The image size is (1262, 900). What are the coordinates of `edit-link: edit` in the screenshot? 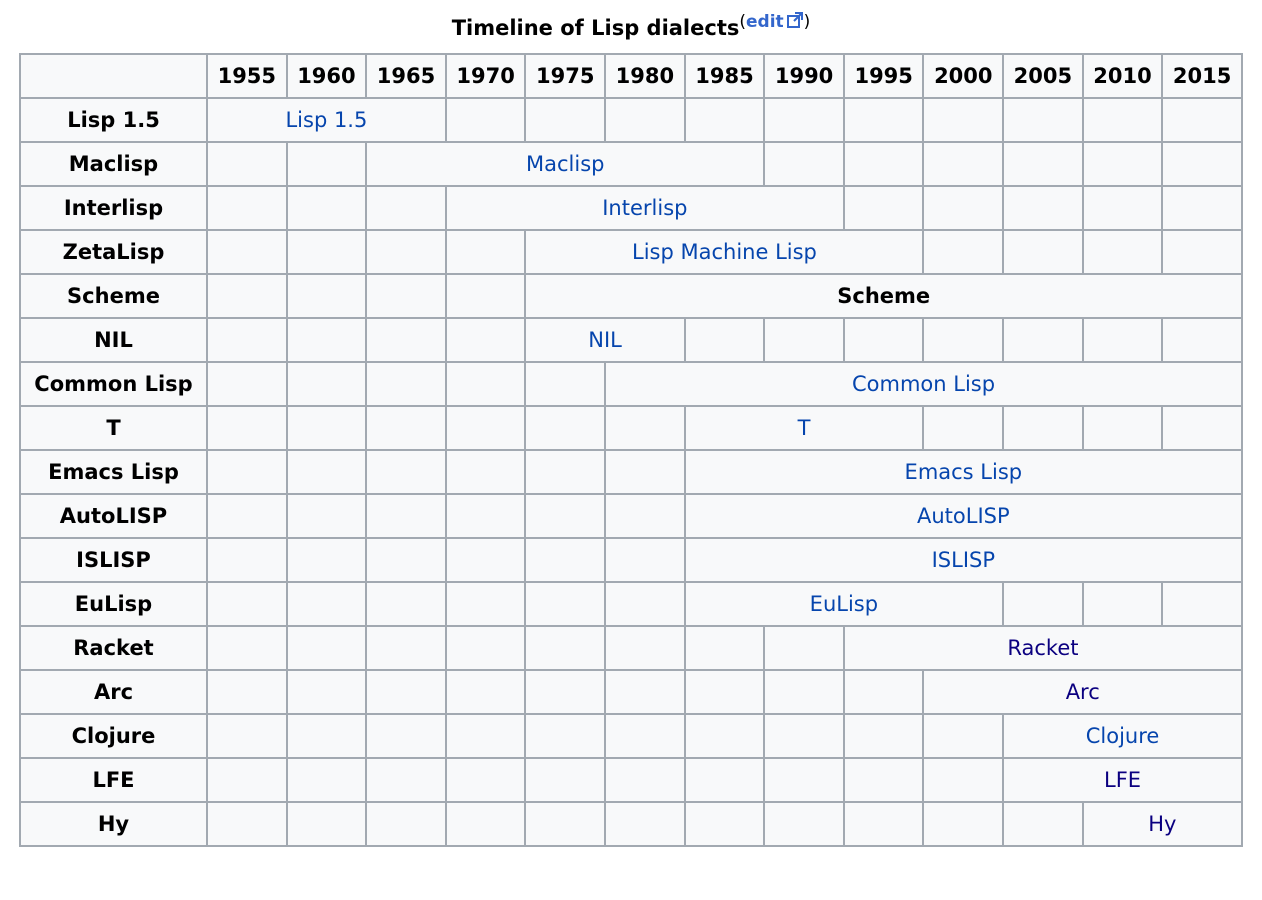 It's located at (775, 22).